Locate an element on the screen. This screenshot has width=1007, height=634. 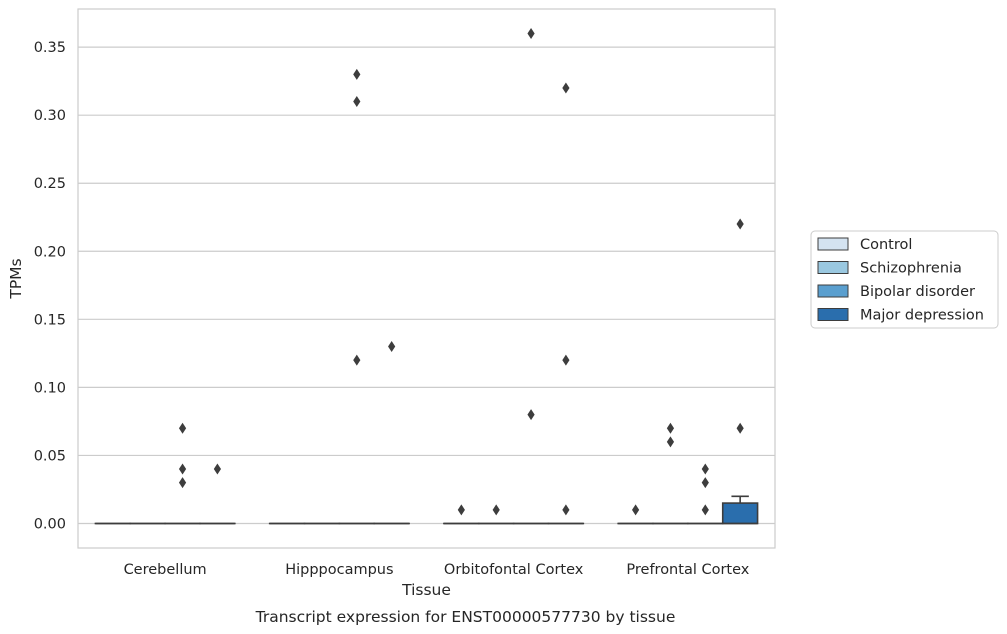
legend-label: Bipolar disorder is located at coordinates (917, 292).